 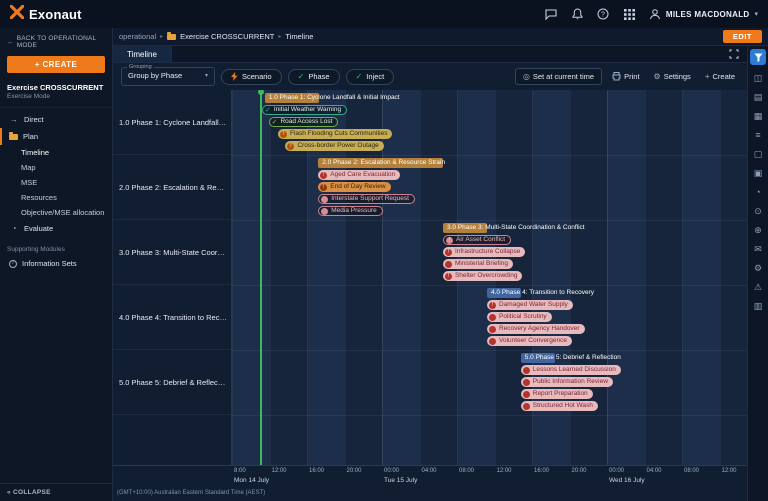 I want to click on sidebar-item-plan: Plan, so click(x=56, y=136).